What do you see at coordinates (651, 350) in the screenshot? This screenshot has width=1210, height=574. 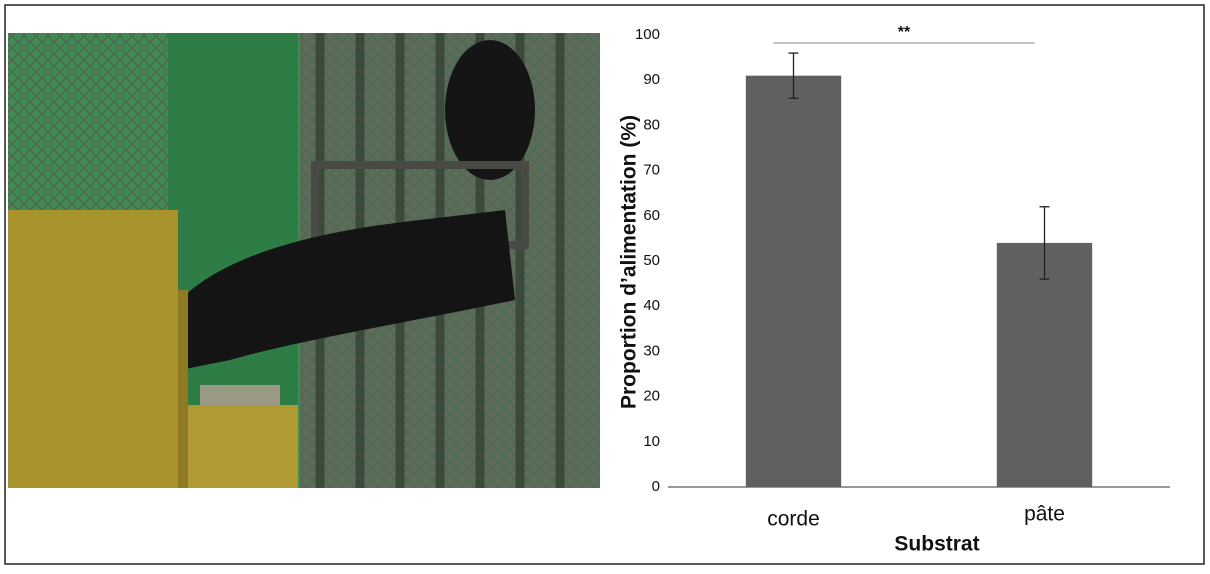 I see `y-tick-label: 30` at bounding box center [651, 350].